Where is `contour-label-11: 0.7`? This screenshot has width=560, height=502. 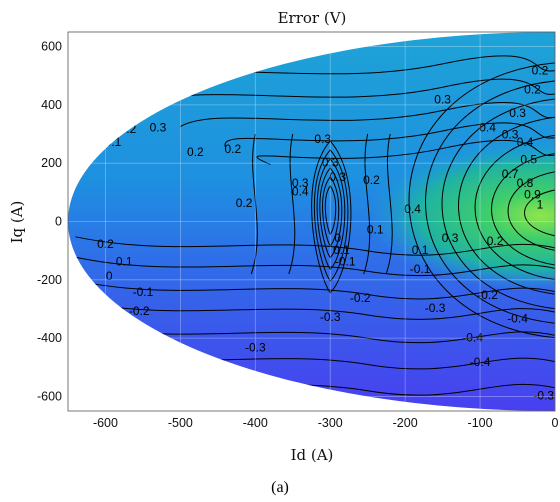 contour-label-11: 0.7 is located at coordinates (510, 174).